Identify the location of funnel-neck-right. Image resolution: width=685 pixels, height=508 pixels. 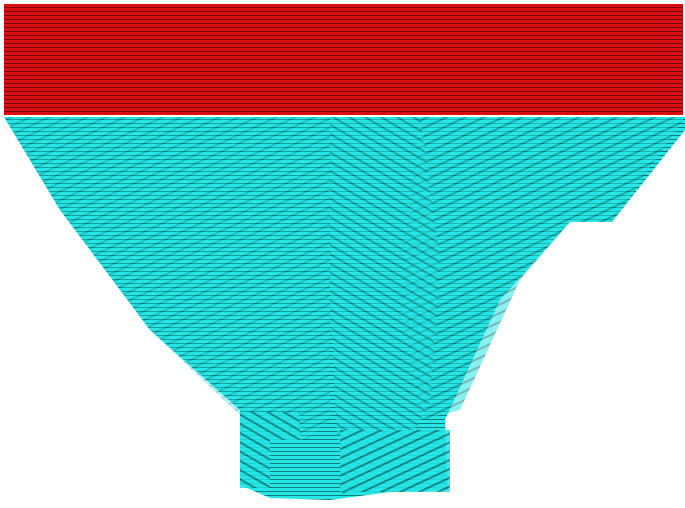
(395, 461).